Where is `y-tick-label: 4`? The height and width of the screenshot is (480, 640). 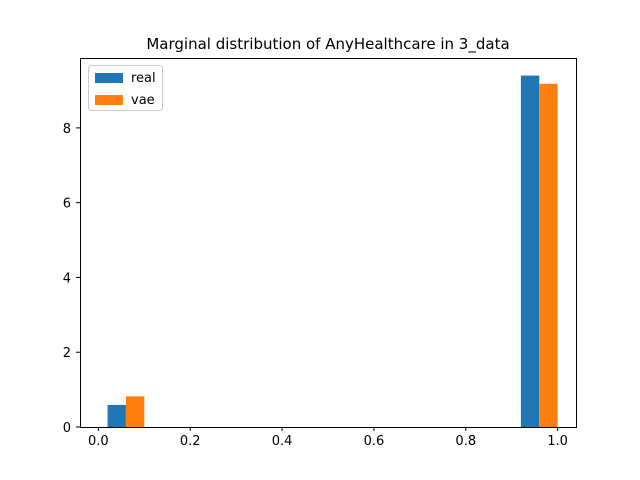 y-tick-label: 4 is located at coordinates (67, 278).